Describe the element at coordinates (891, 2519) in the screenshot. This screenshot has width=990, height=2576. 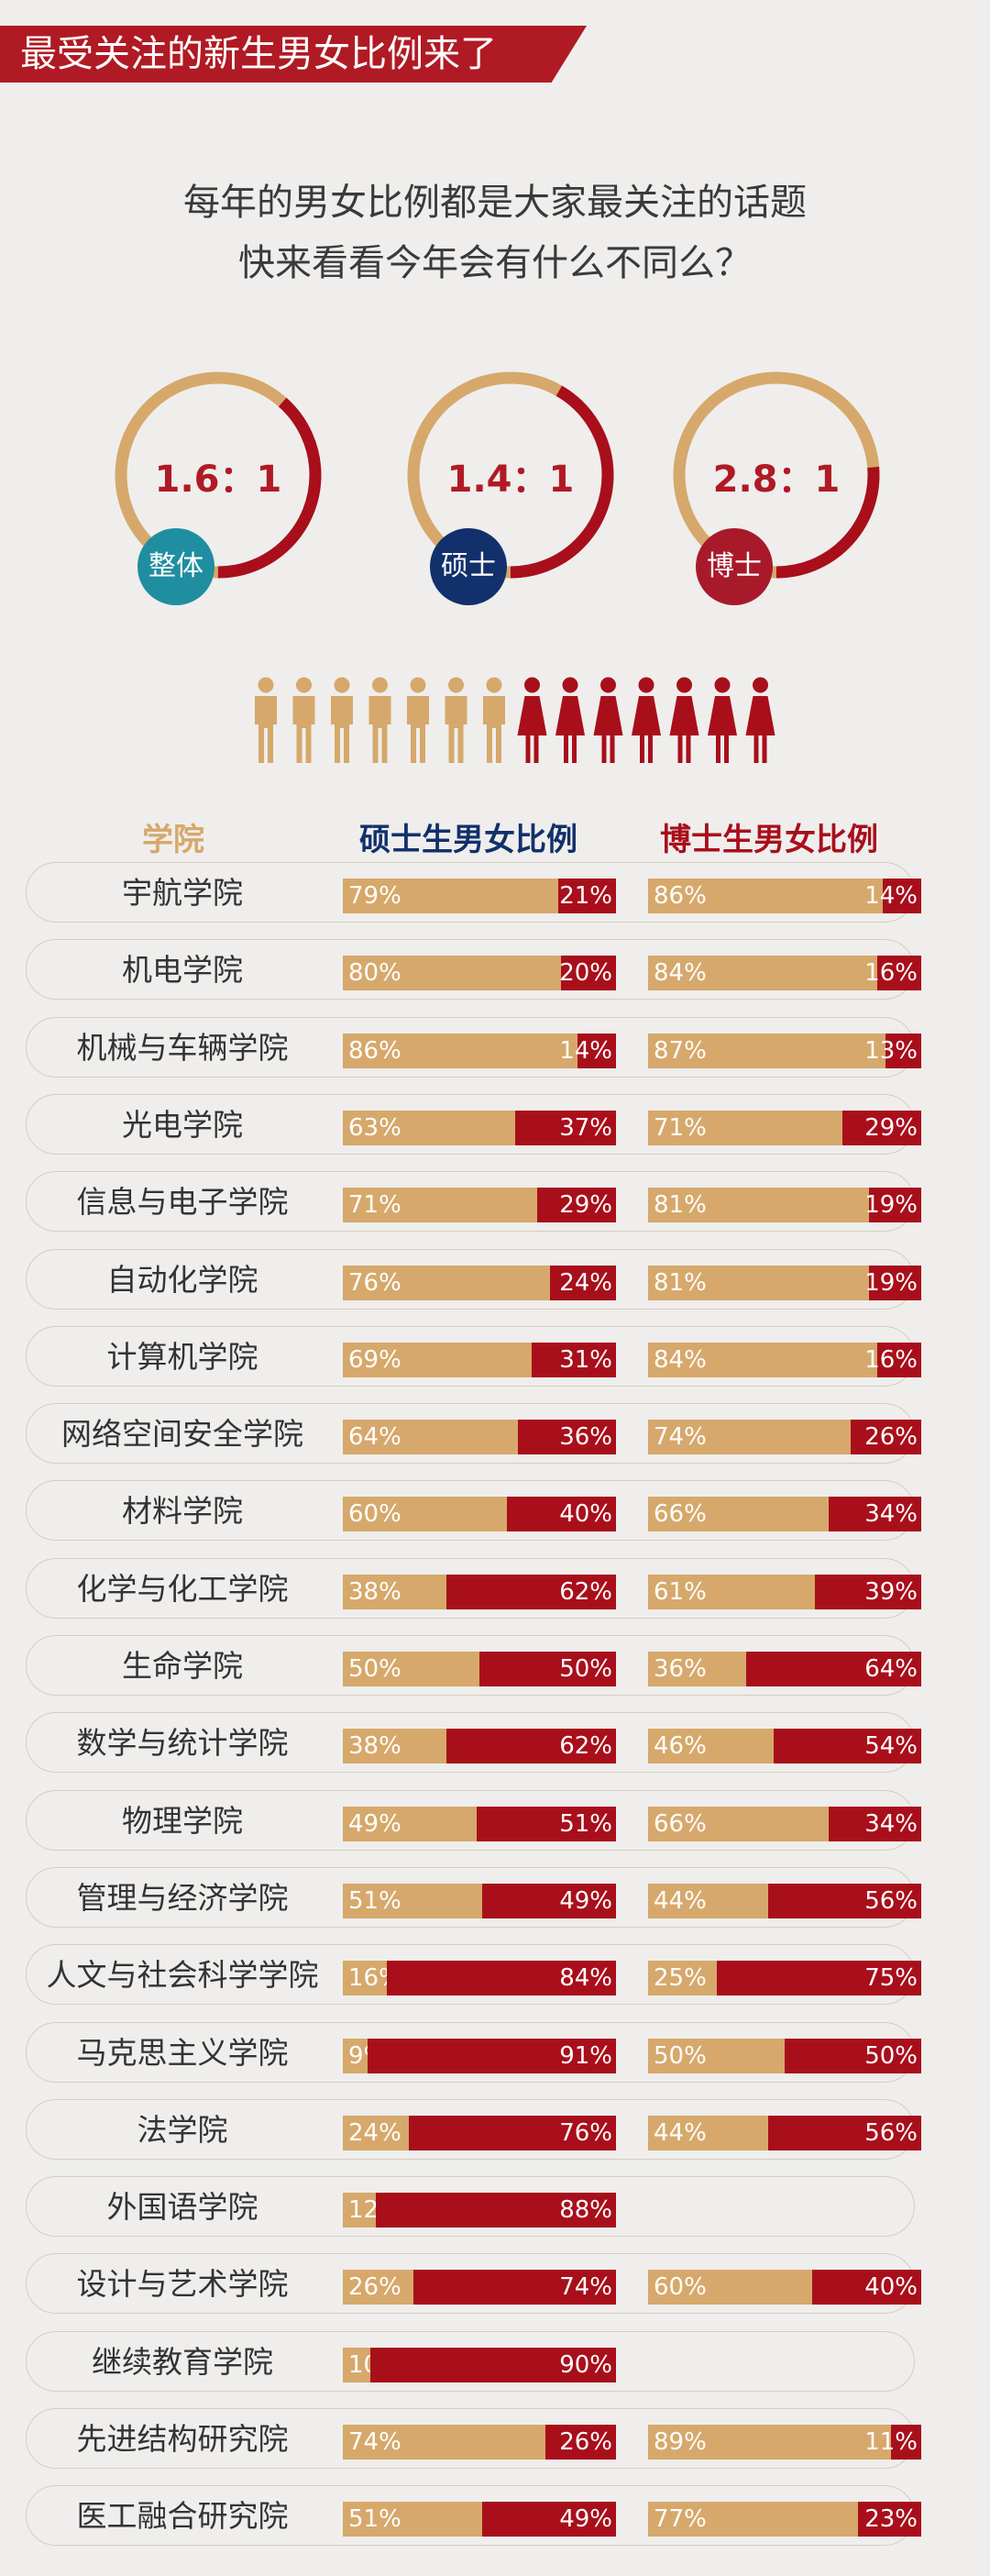
I see `doctor-female-percent: 23%` at that location.